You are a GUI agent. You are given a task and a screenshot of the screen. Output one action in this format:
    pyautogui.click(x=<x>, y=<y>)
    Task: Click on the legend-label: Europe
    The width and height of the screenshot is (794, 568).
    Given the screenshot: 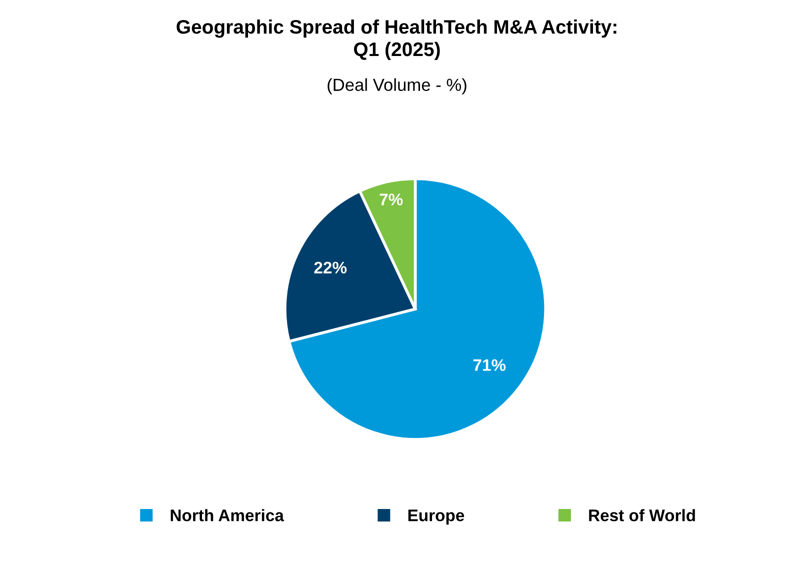 What is the action you would take?
    pyautogui.click(x=436, y=517)
    